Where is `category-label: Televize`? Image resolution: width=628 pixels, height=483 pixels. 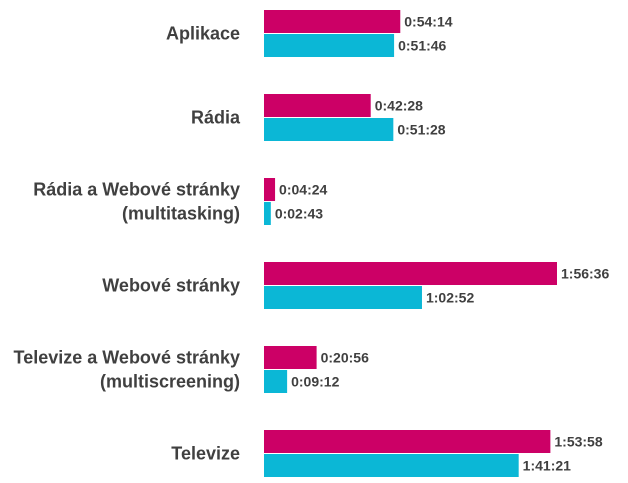 category-label: Televize is located at coordinates (205, 454).